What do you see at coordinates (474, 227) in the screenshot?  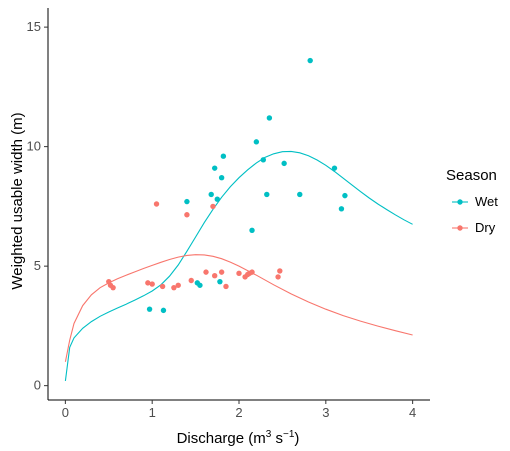 I see `legend-item-dry: Dry` at bounding box center [474, 227].